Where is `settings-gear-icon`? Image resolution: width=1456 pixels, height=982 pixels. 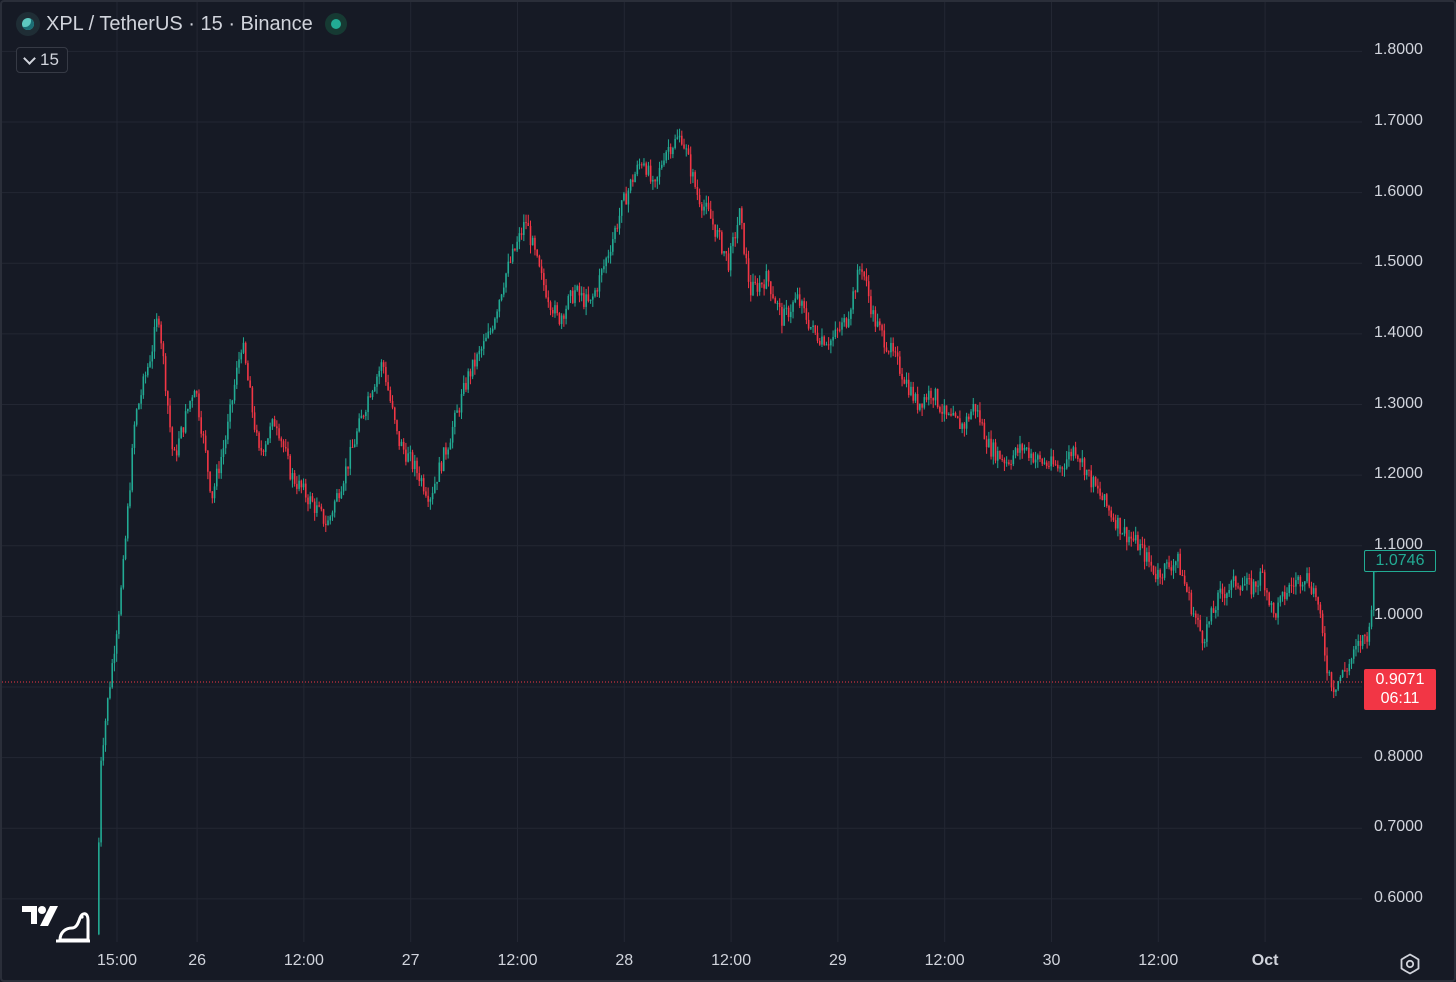 settings-gear-icon is located at coordinates (1410, 964).